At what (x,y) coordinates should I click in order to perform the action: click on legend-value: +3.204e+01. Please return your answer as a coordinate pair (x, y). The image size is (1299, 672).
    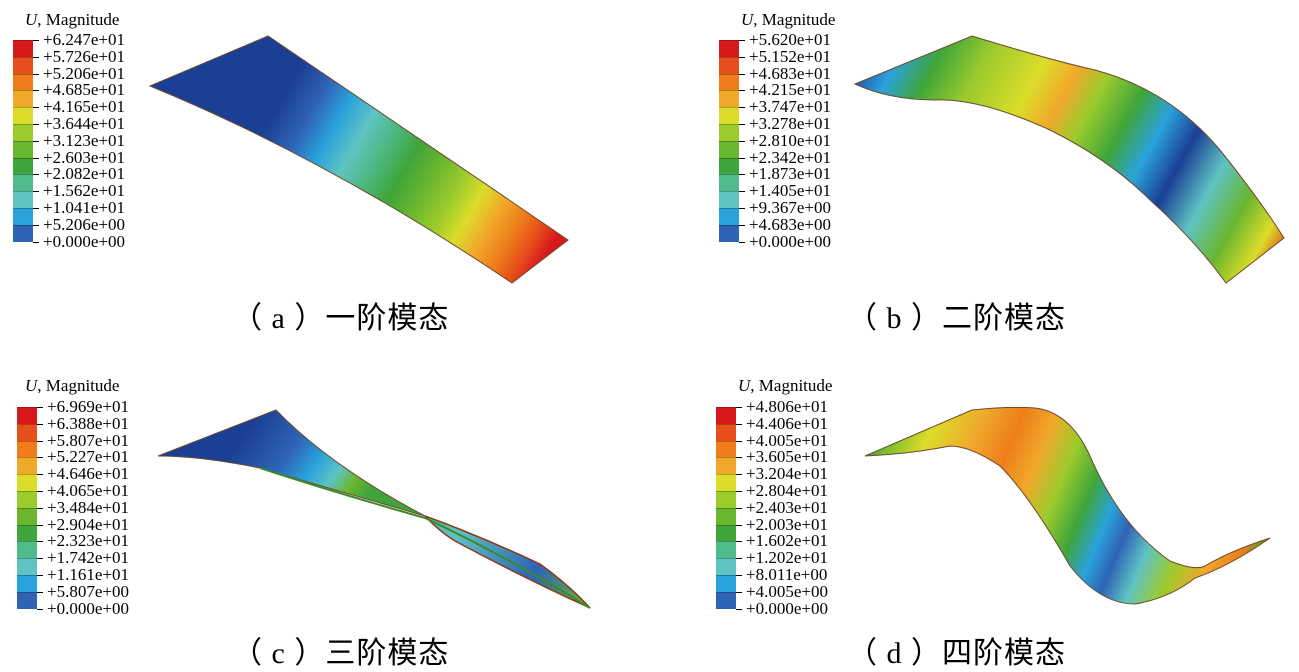
    Looking at the image, I should click on (787, 474).